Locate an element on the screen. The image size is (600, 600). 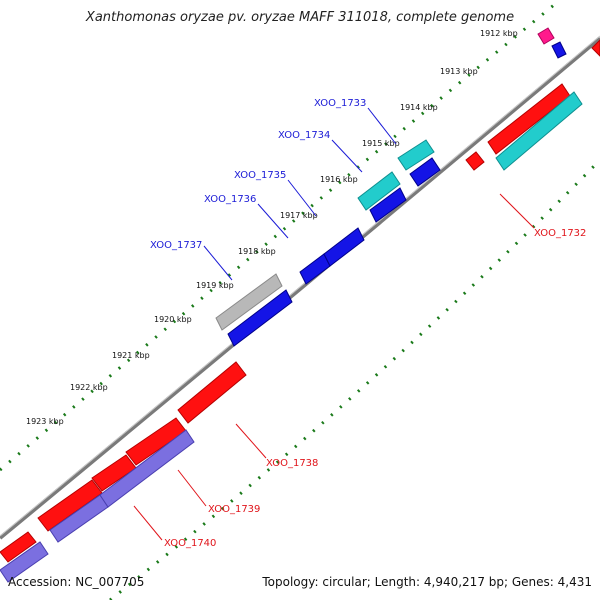
tick-1913: 1913 kbp is located at coordinates (459, 71).